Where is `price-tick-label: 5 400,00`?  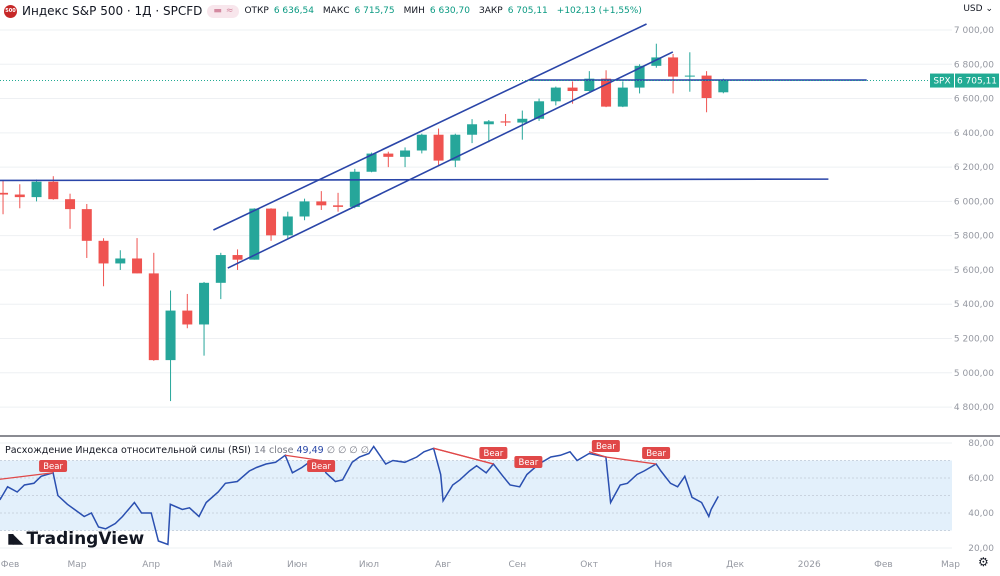 price-tick-label: 5 400,00 is located at coordinates (974, 305).